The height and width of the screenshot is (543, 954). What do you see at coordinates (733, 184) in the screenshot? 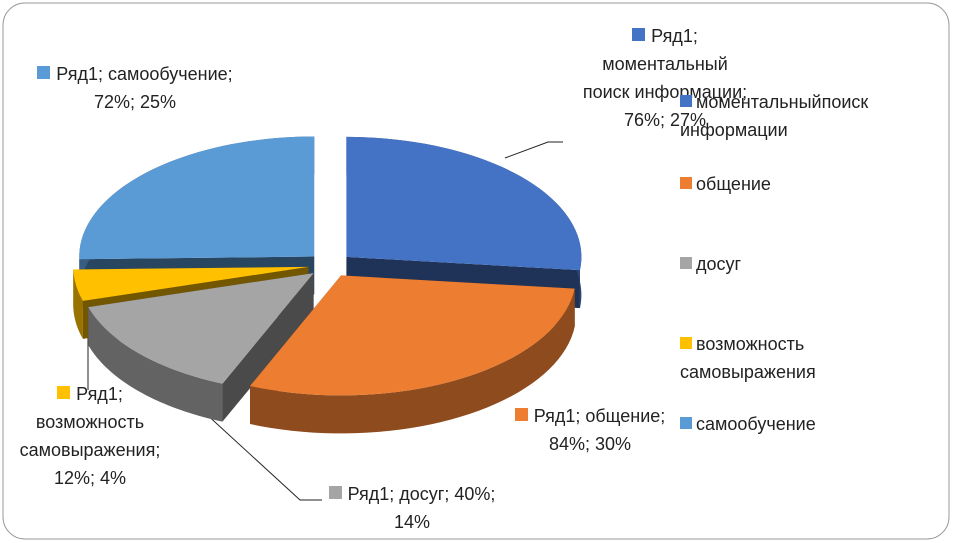
I see `legend-label: общение` at bounding box center [733, 184].